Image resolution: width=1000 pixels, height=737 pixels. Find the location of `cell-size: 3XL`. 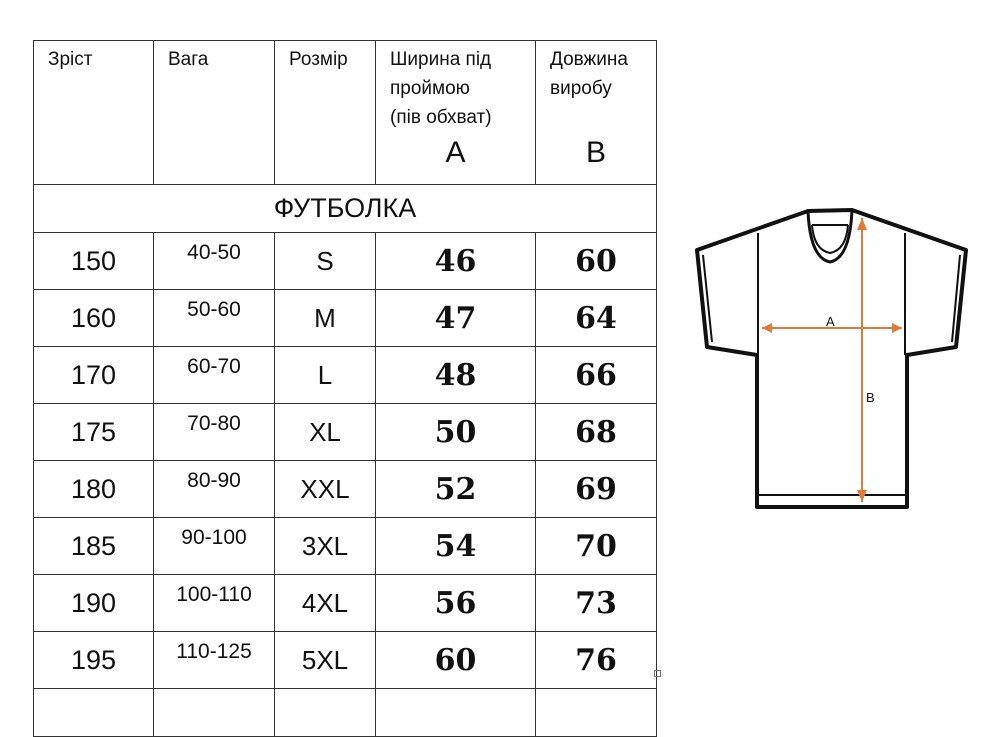

cell-size: 3XL is located at coordinates (325, 546).